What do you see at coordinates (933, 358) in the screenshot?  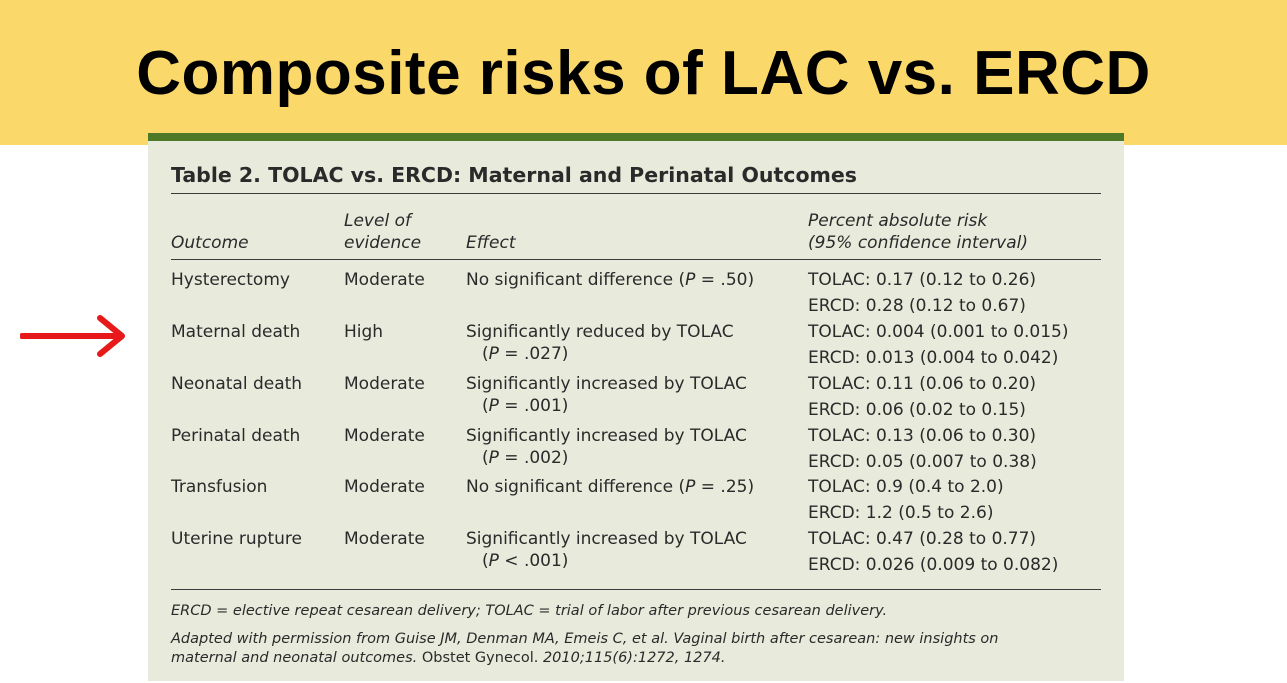 I see `ercd-risk-cell: ERCD: 0.013 (0.004 to 0.042)` at bounding box center [933, 358].